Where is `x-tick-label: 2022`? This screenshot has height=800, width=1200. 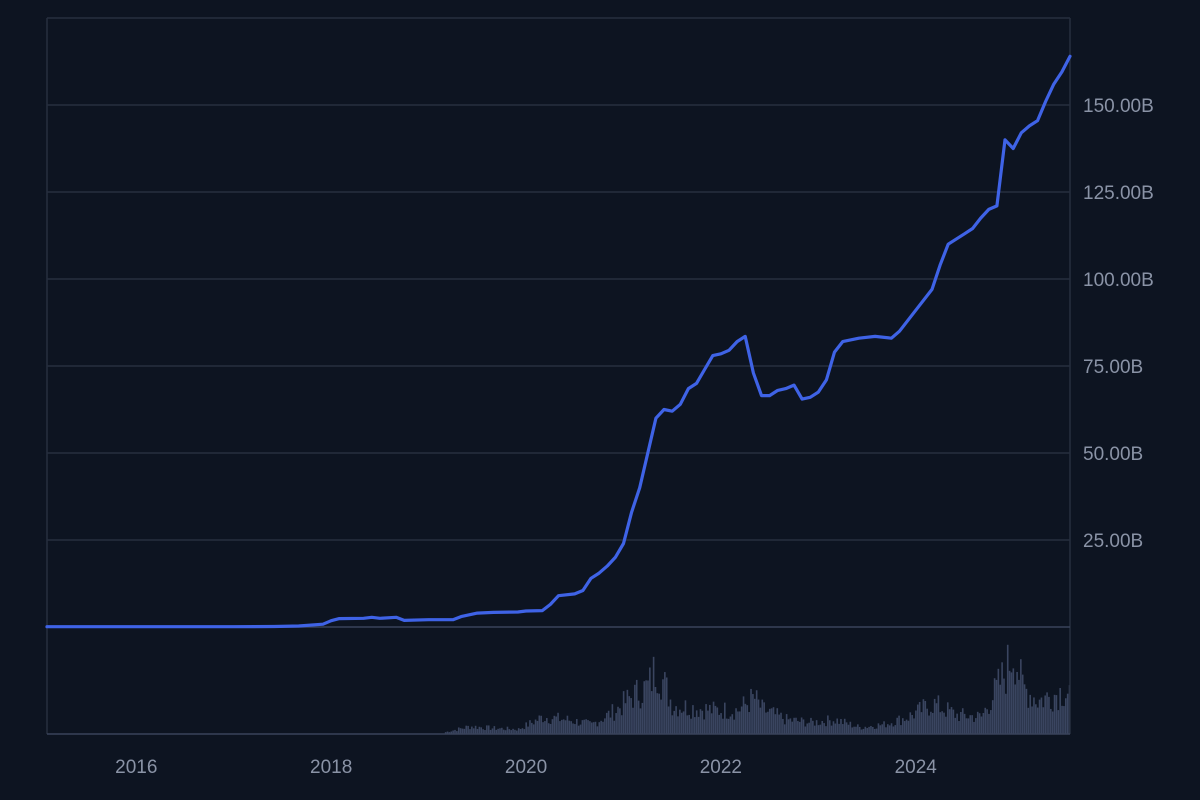 x-tick-label: 2022 is located at coordinates (721, 767).